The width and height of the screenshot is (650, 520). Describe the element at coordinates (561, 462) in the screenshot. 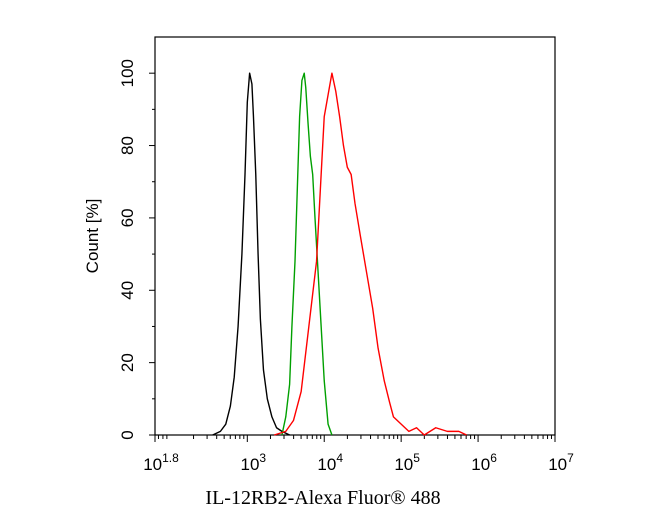

I see `x-tick-label: 10⁷` at that location.